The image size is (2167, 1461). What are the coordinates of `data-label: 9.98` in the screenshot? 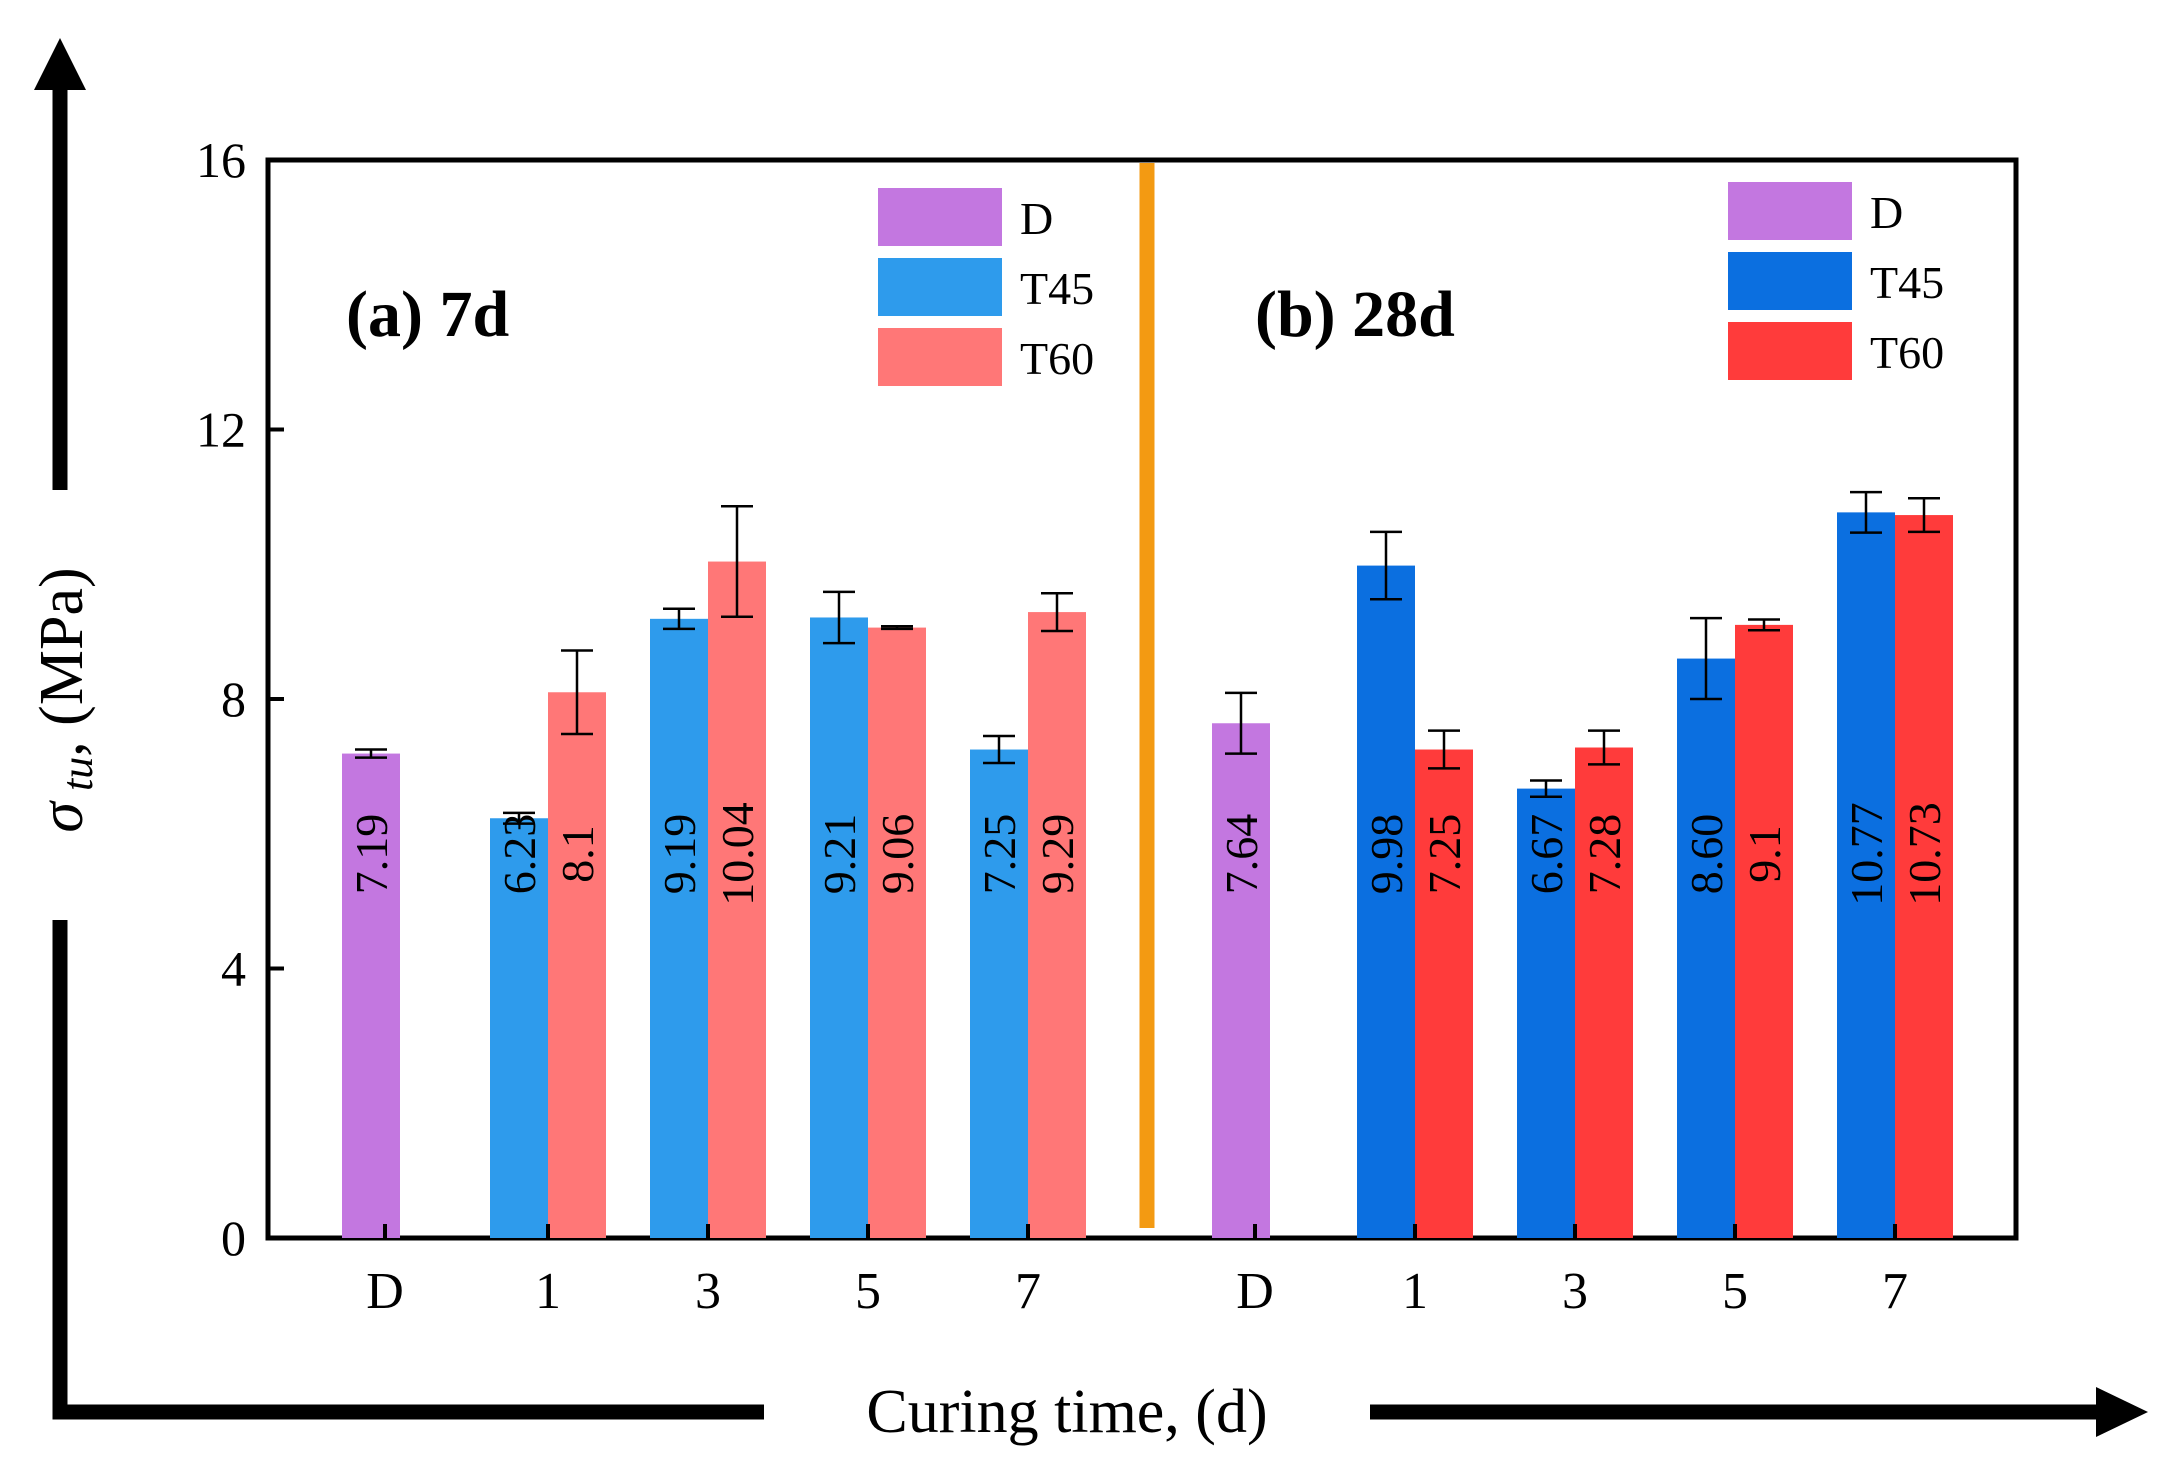 It's located at (1386, 854).